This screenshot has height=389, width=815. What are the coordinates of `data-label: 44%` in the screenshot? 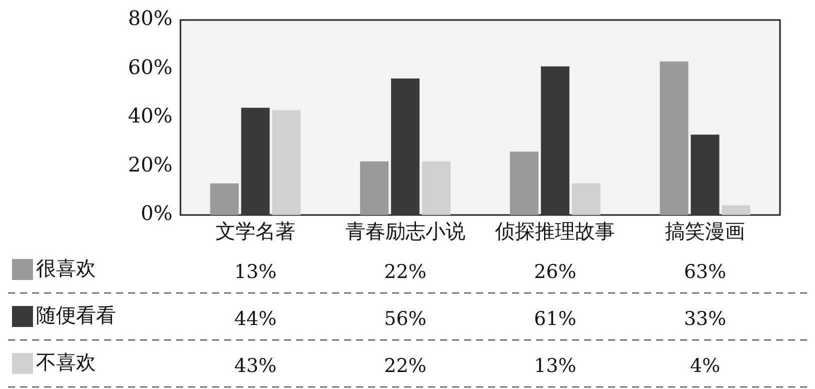 It's located at (255, 319).